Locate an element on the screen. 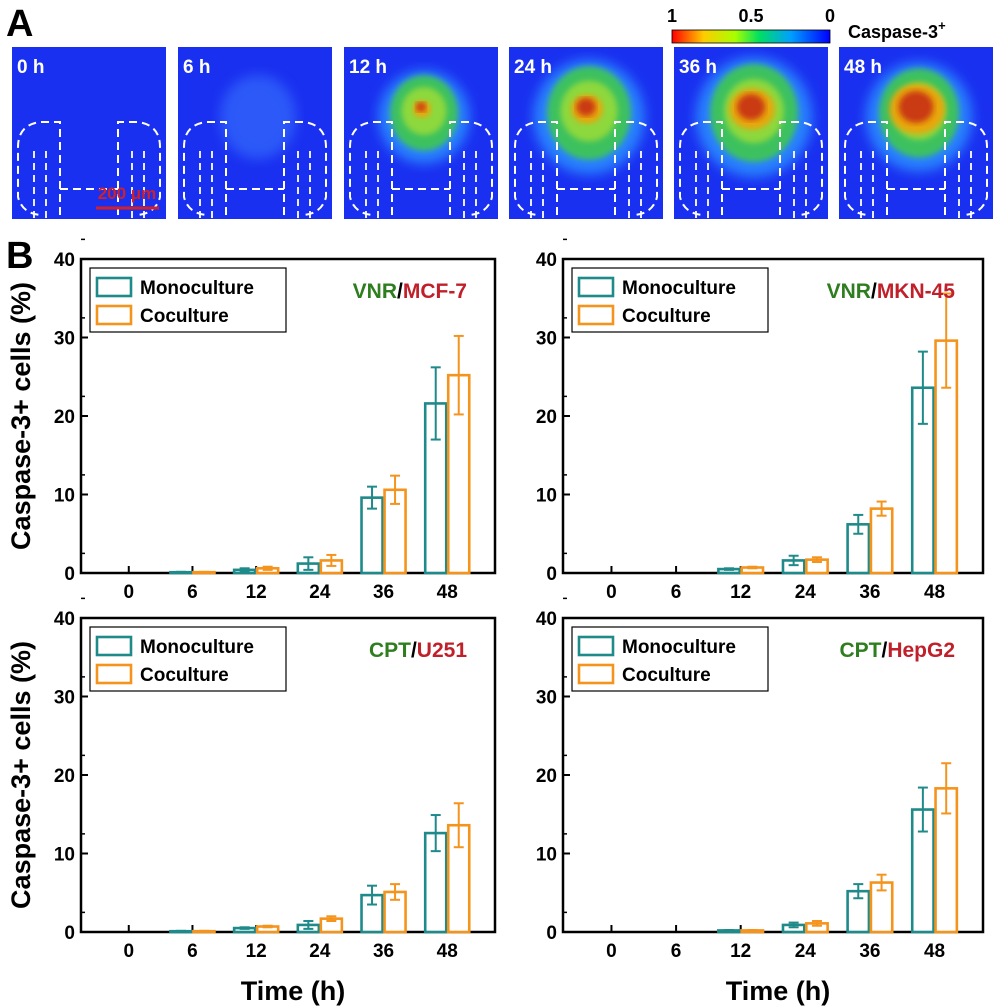  y-tick-label: 0 is located at coordinates (69, 933).